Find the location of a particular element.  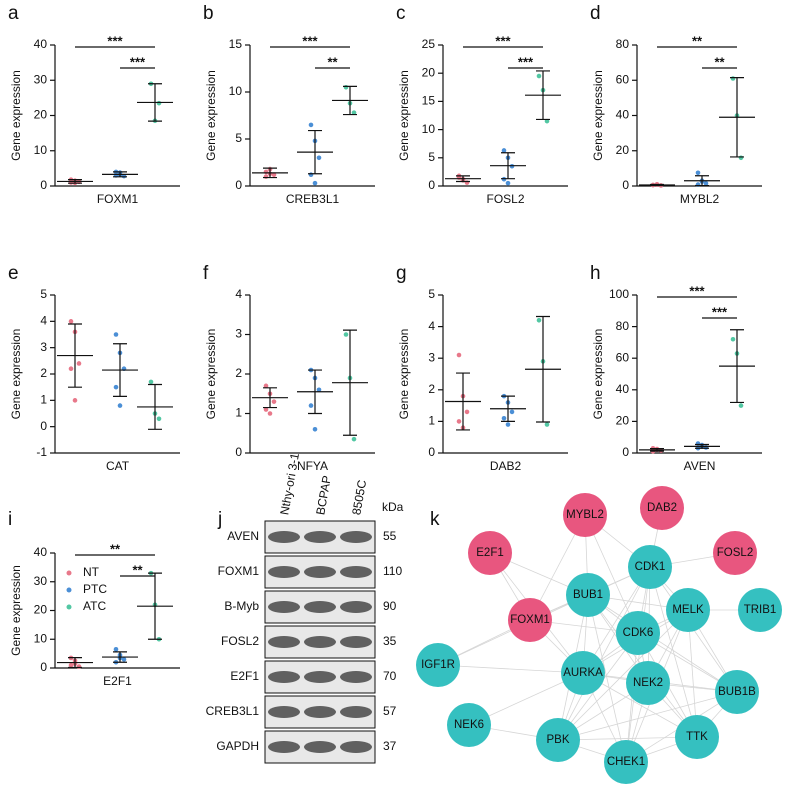

node-label: CDK6 is located at coordinates (638, 633).